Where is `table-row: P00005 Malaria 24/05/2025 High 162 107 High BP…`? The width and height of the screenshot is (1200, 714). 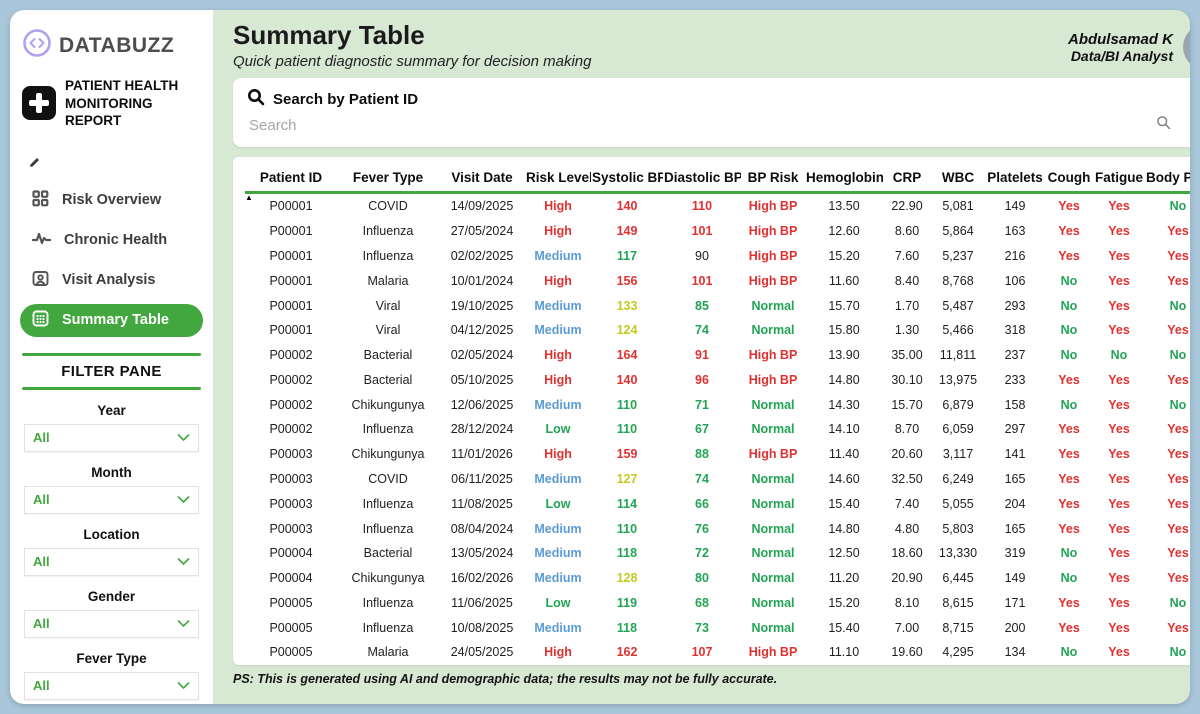 table-row: P00005 Malaria 24/05/2025 High 162 107 High BP… is located at coordinates (717, 652).